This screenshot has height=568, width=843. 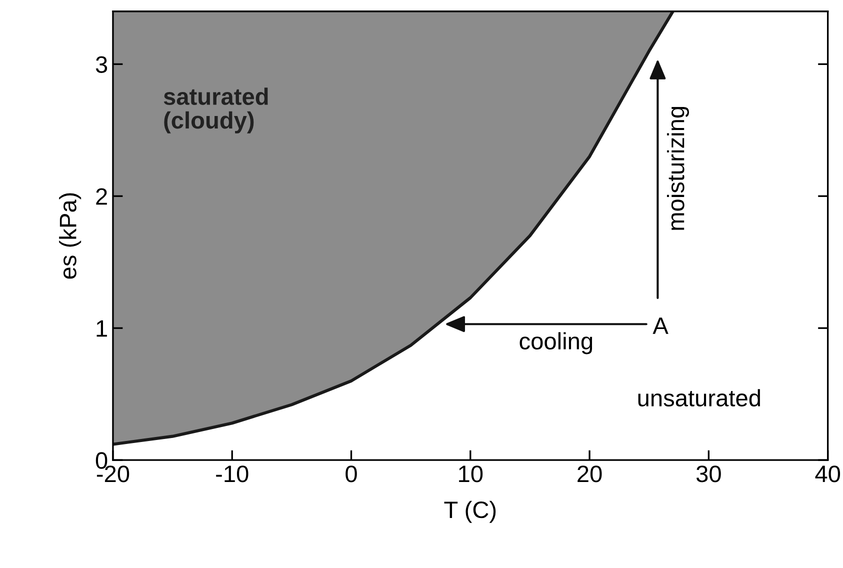 What do you see at coordinates (232, 474) in the screenshot?
I see `x-tick-label: -10` at bounding box center [232, 474].